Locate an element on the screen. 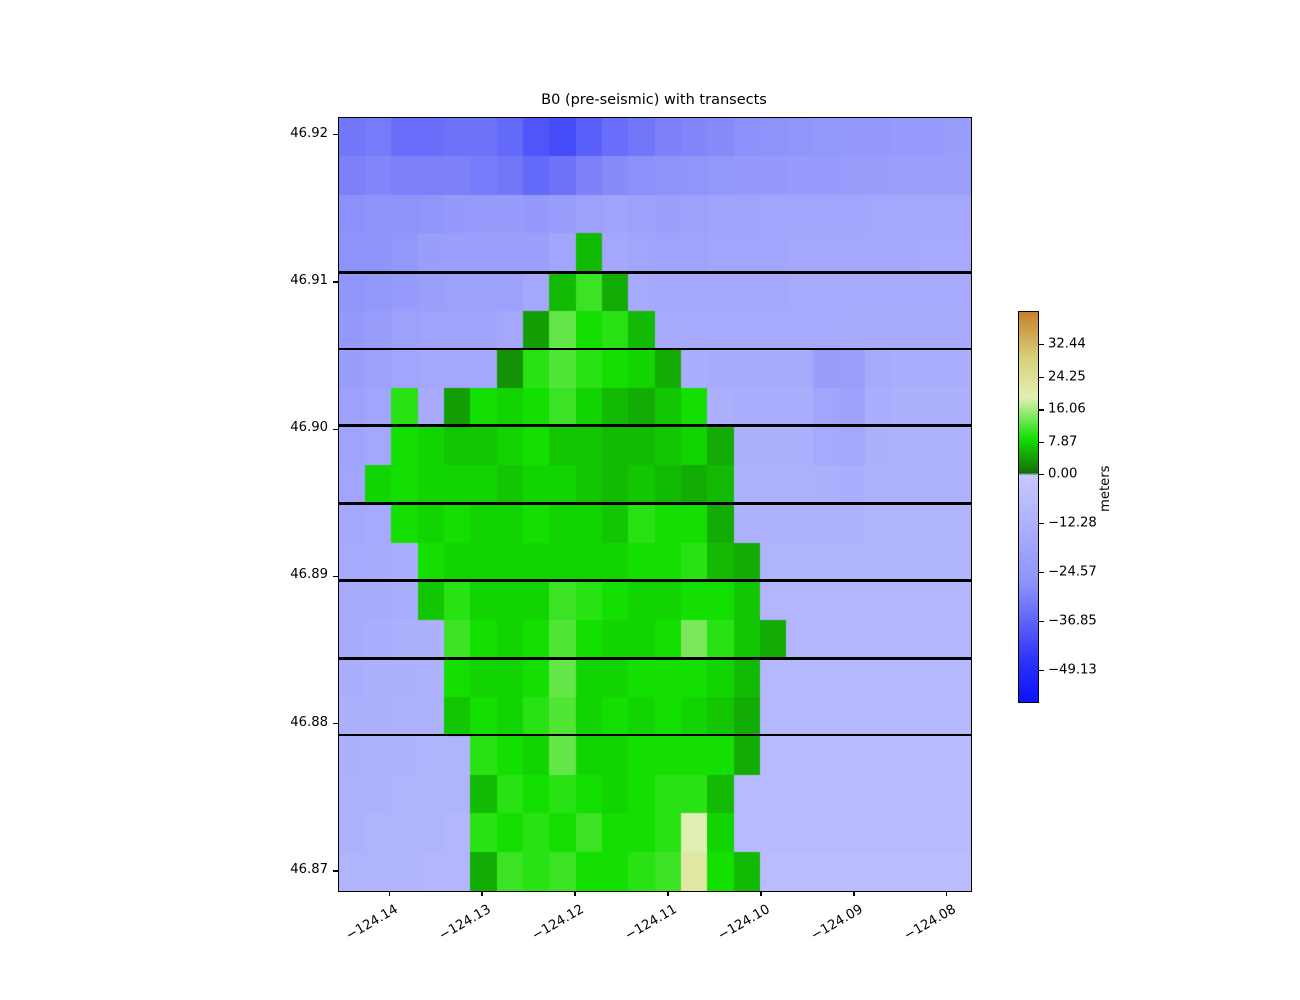  colorbar-tick-label: −12.28 is located at coordinates (1072, 523).